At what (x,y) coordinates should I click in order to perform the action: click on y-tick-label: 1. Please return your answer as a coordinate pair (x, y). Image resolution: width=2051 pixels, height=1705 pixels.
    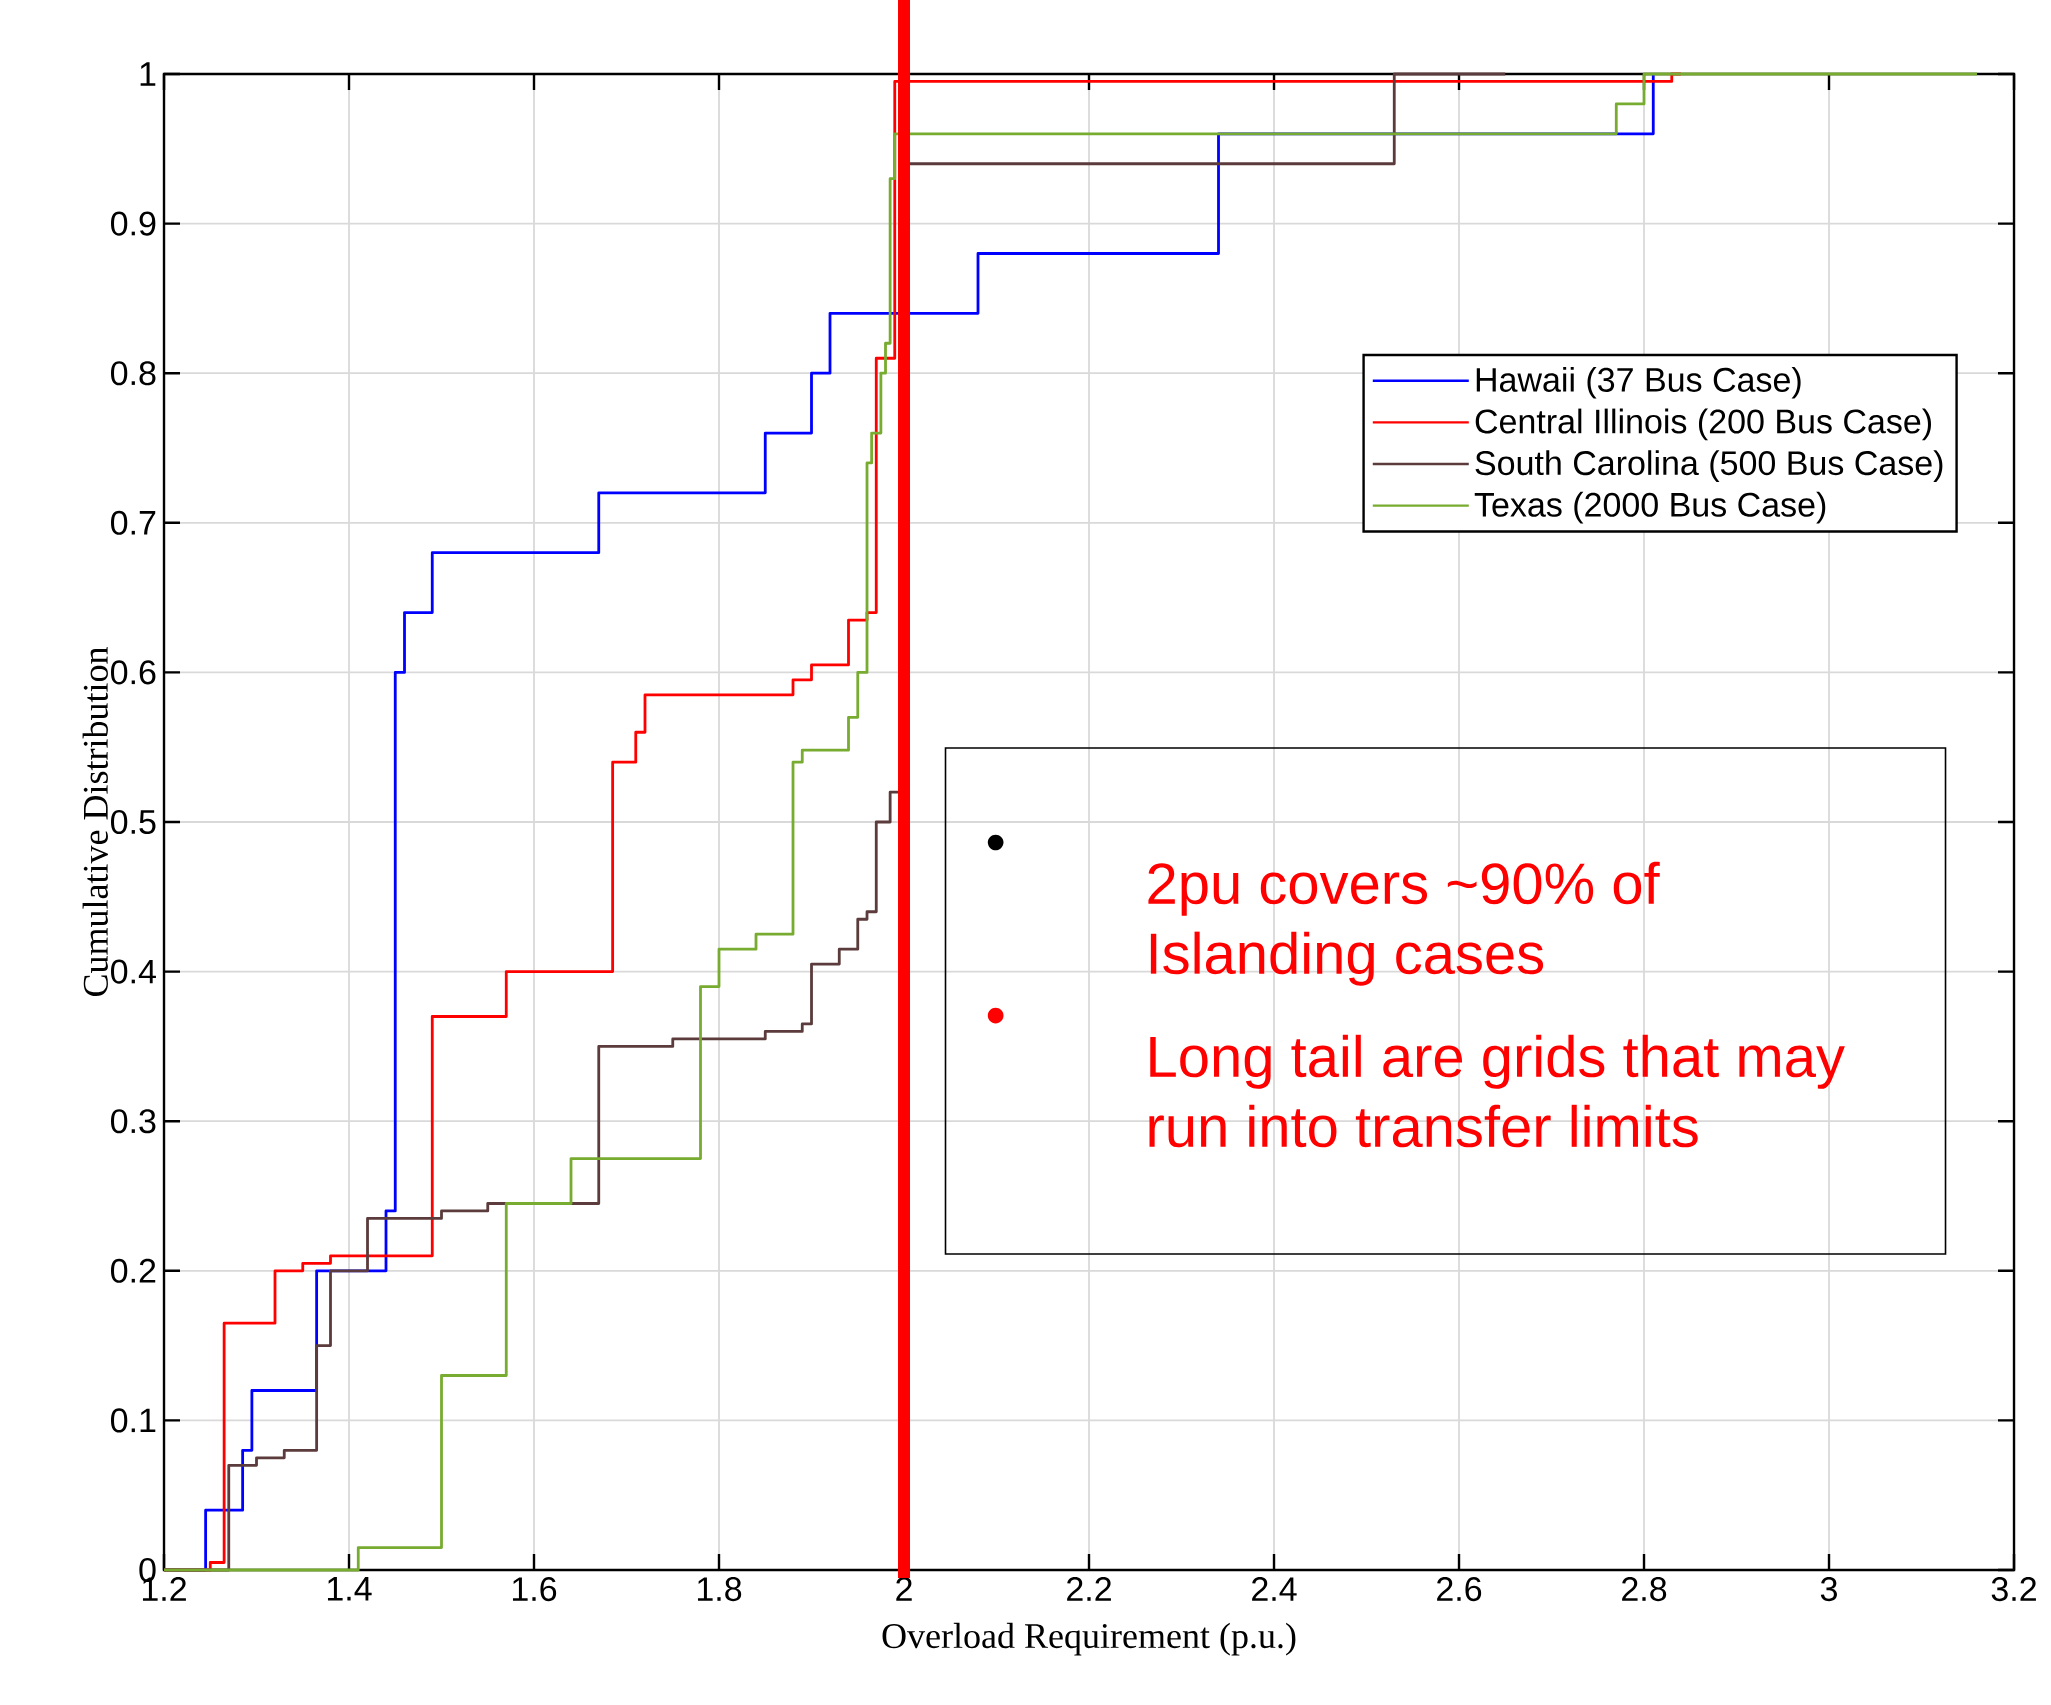
    Looking at the image, I should click on (148, 74).